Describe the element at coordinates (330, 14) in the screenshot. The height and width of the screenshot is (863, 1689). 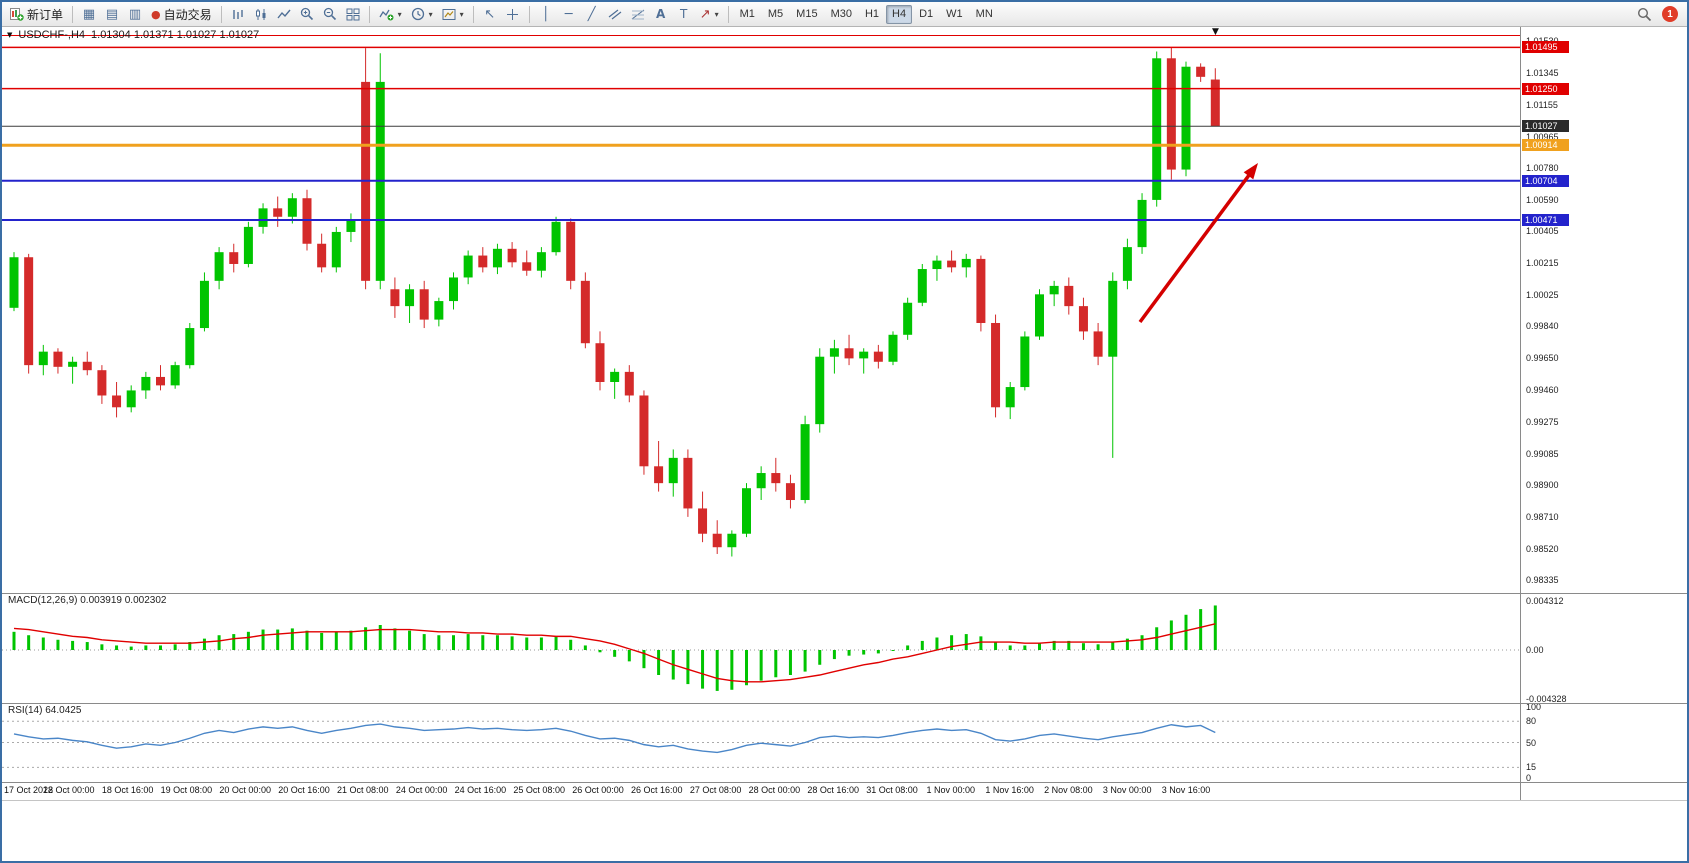
I see `zoom-out-button` at that location.